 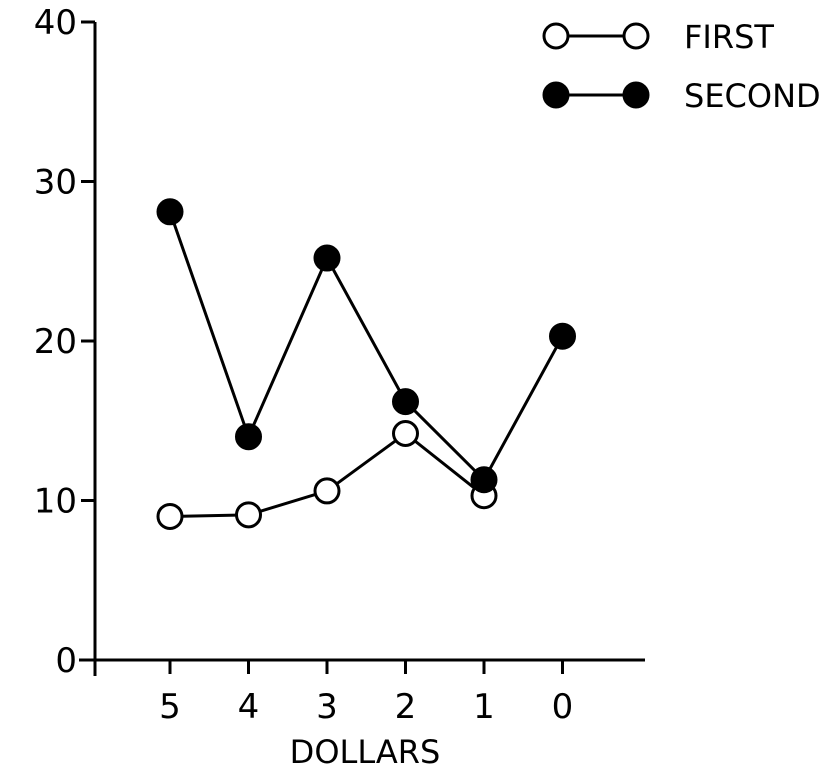 I want to click on y-tick-label: 40, so click(x=55, y=23).